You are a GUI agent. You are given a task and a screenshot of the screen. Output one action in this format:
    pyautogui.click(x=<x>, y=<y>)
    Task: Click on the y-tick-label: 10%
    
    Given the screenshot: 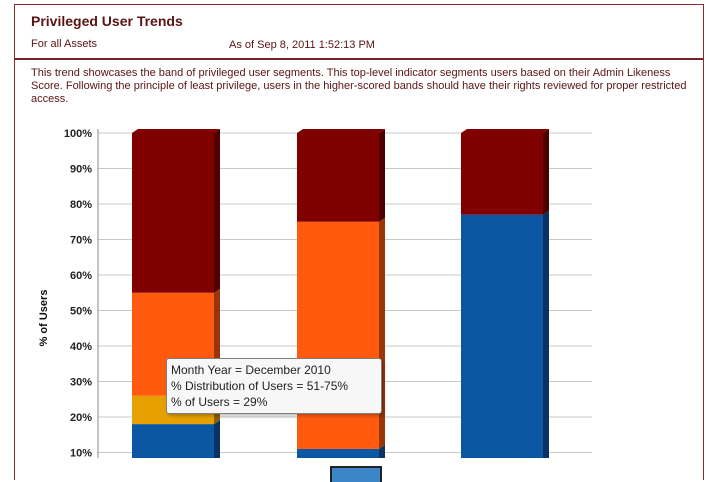 What is the action you would take?
    pyautogui.click(x=81, y=454)
    